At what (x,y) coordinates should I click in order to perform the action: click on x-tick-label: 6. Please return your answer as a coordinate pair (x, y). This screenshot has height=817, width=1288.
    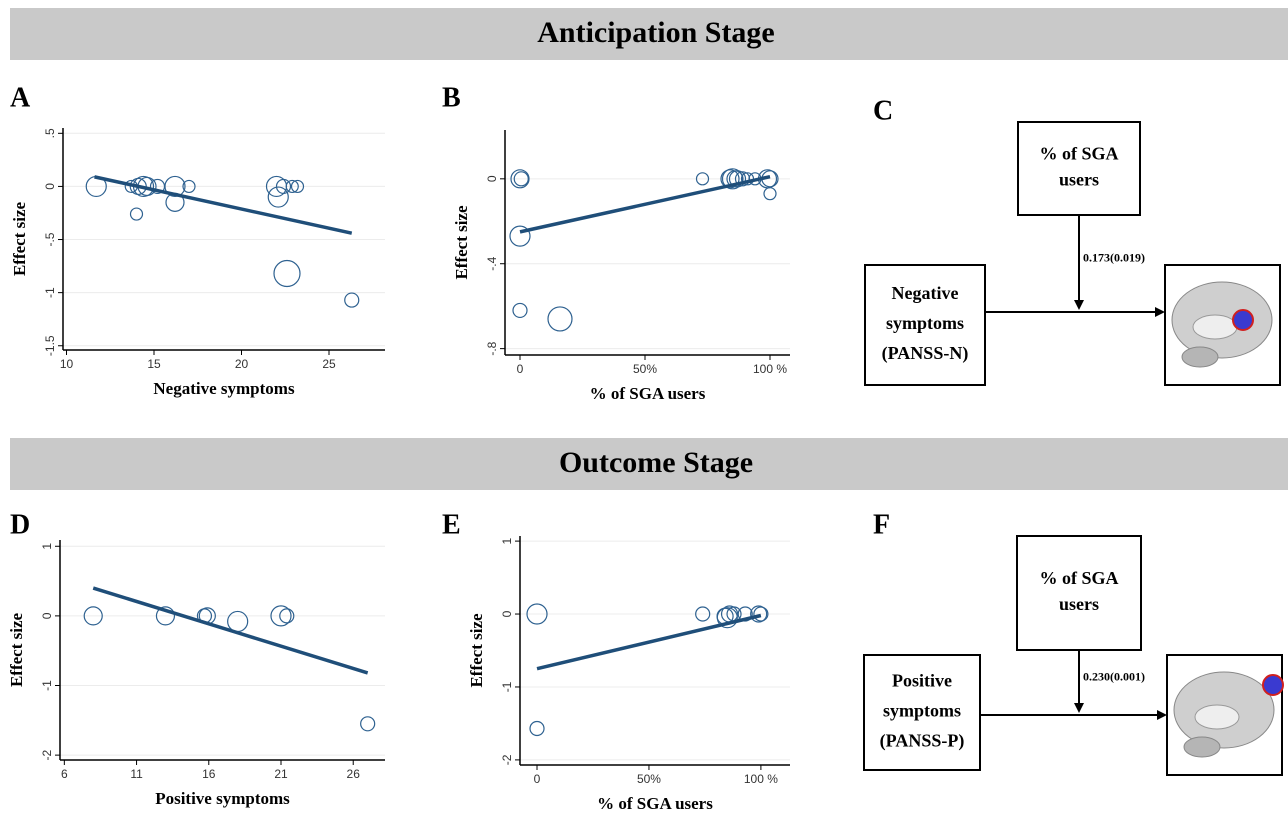
    Looking at the image, I should click on (64, 774).